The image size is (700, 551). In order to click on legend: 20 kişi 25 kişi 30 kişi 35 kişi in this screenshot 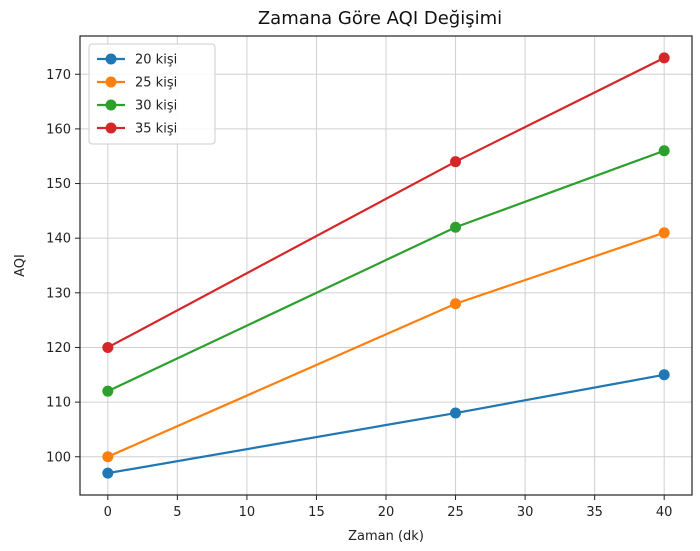, I will do `click(152, 94)`.